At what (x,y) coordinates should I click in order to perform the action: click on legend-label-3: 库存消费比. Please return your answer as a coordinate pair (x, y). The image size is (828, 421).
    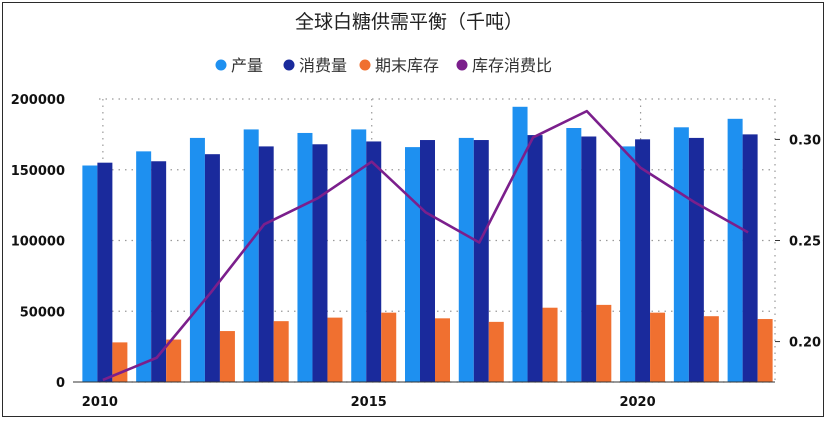
    Looking at the image, I should click on (512, 65).